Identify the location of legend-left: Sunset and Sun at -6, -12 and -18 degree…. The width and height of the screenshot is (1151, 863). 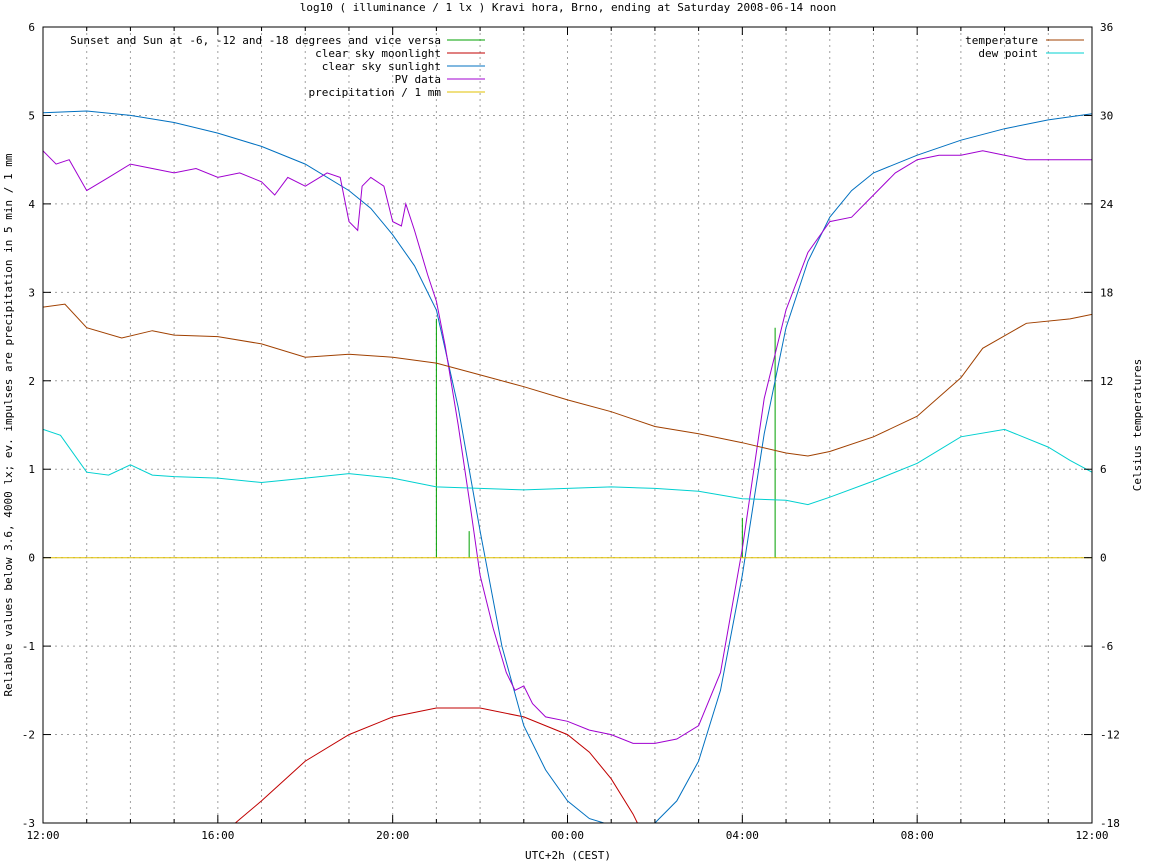
(277, 66).